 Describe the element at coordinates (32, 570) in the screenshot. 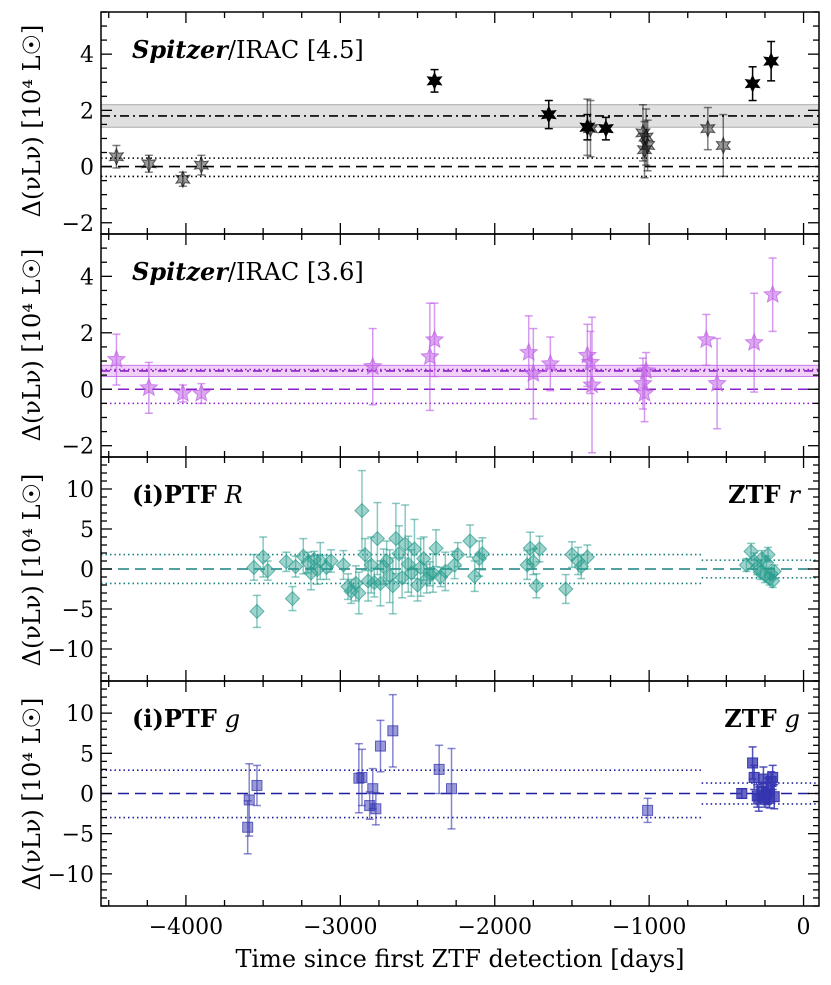

I see `y-axis-title-panel-3: Δ(νLν) [10⁴ L☉]` at that location.